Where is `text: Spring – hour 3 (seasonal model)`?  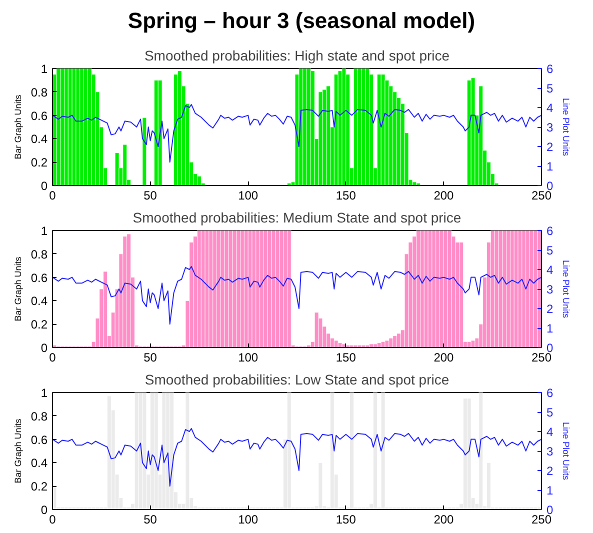
text: Spring – hour 3 (seasonal model) is located at coordinates (301, 21).